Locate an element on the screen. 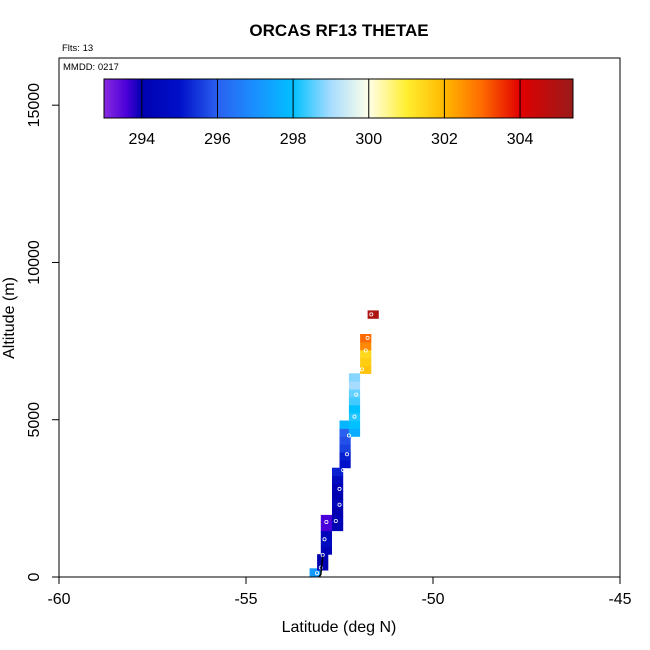  y-tick-label: 0 is located at coordinates (34, 576).